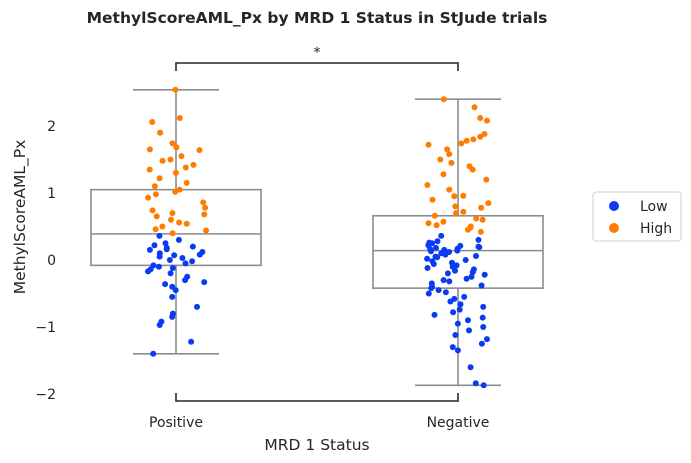  What do you see at coordinates (654, 207) in the screenshot?
I see `legend-label-low: Low` at bounding box center [654, 207].